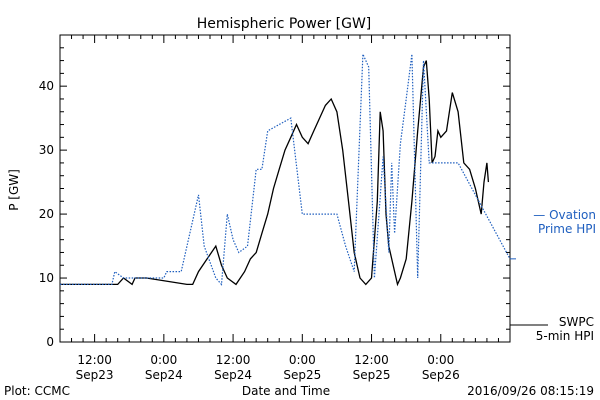 Image resolution: width=600 pixels, height=400 pixels. Describe the element at coordinates (567, 229) in the screenshot. I see `legend-ovation-label-2: Prime HPI` at that location.